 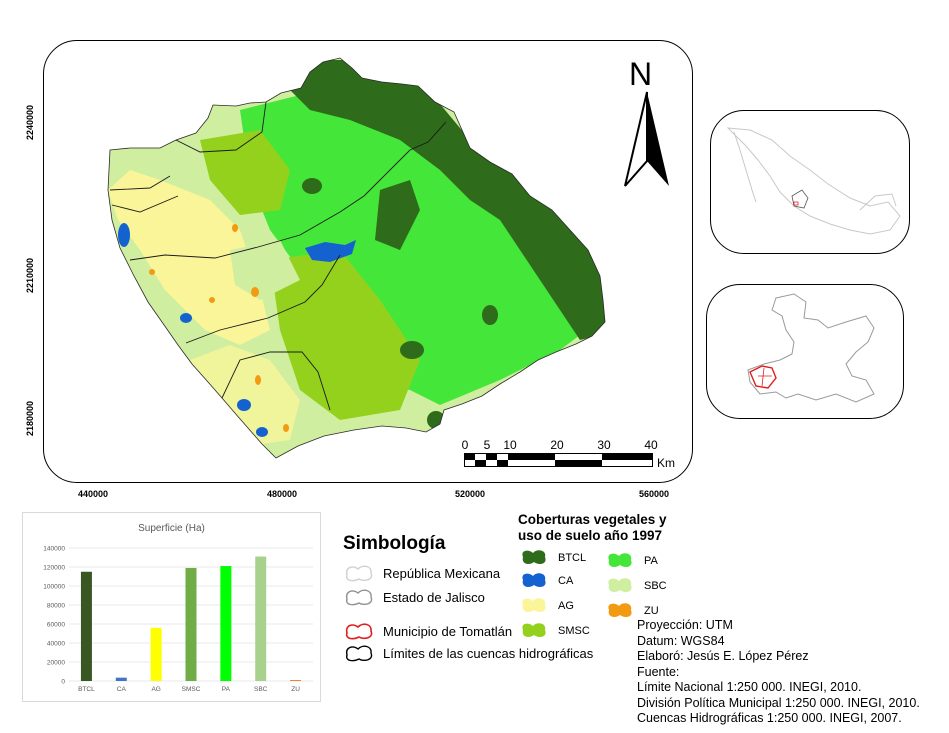 I want to click on north-arrow, so click(x=646, y=139).